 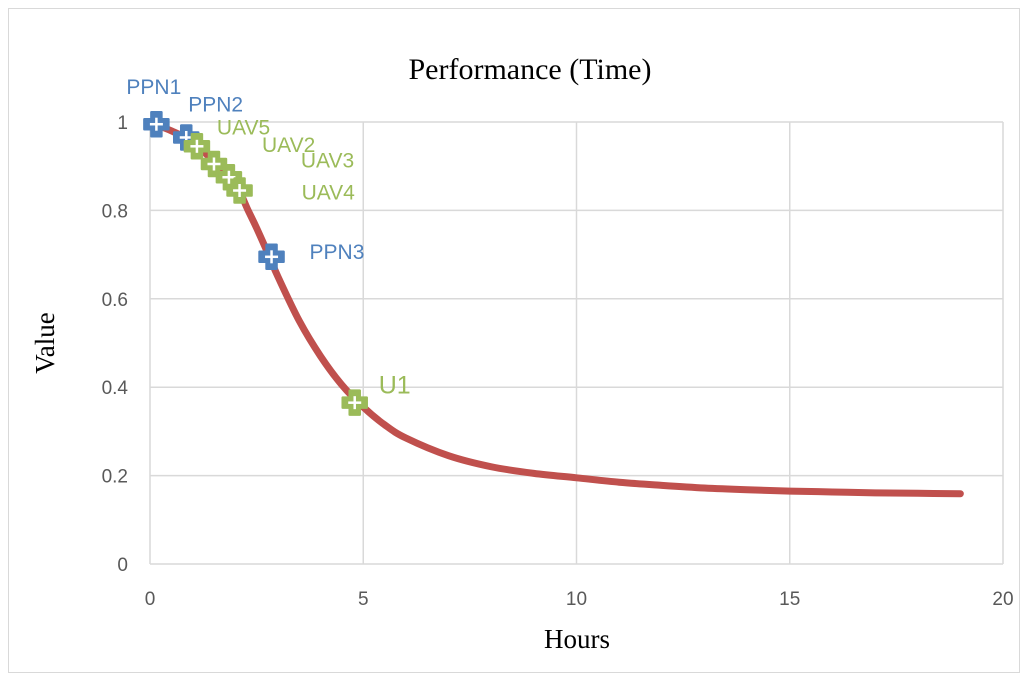 I want to click on point-label: PPN2, so click(x=215, y=104).